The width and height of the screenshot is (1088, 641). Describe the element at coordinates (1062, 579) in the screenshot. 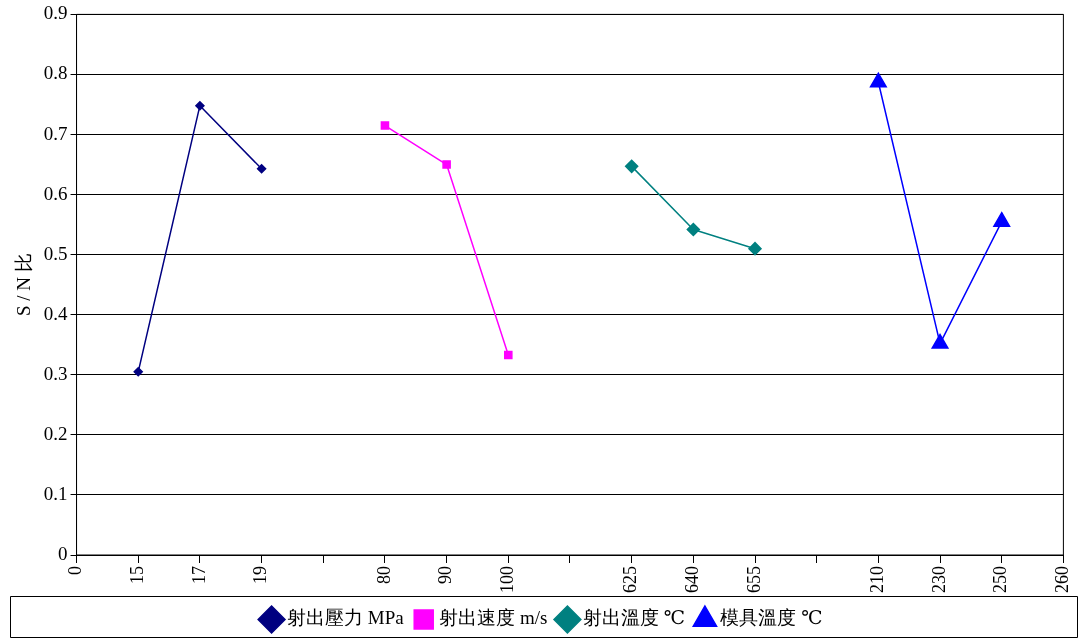

I see `x-tick-label: 260` at that location.